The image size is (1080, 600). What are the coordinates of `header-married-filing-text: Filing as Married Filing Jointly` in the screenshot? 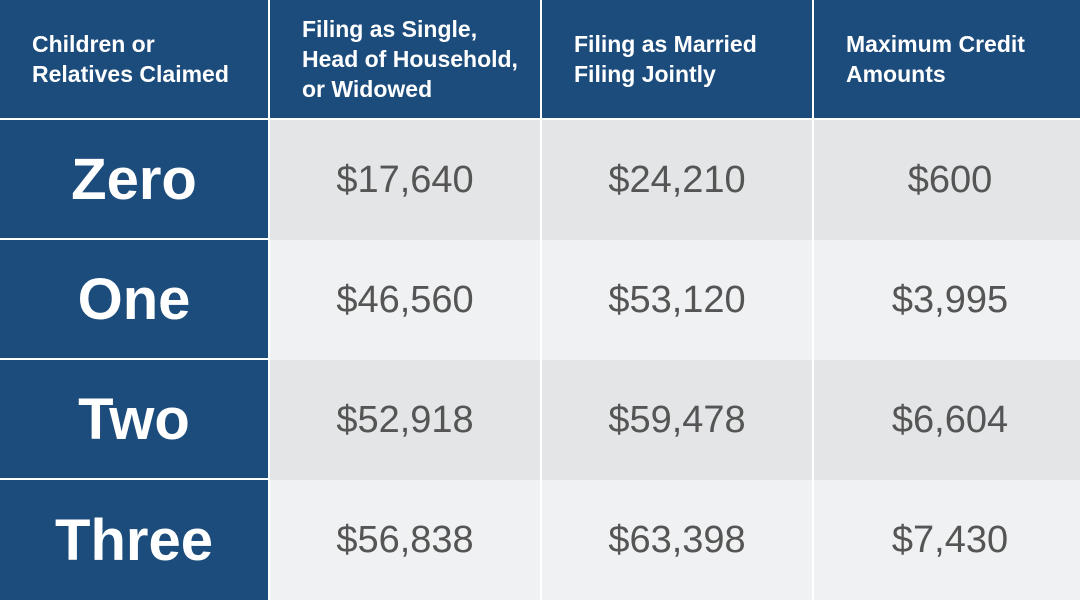 It's located at (665, 59).